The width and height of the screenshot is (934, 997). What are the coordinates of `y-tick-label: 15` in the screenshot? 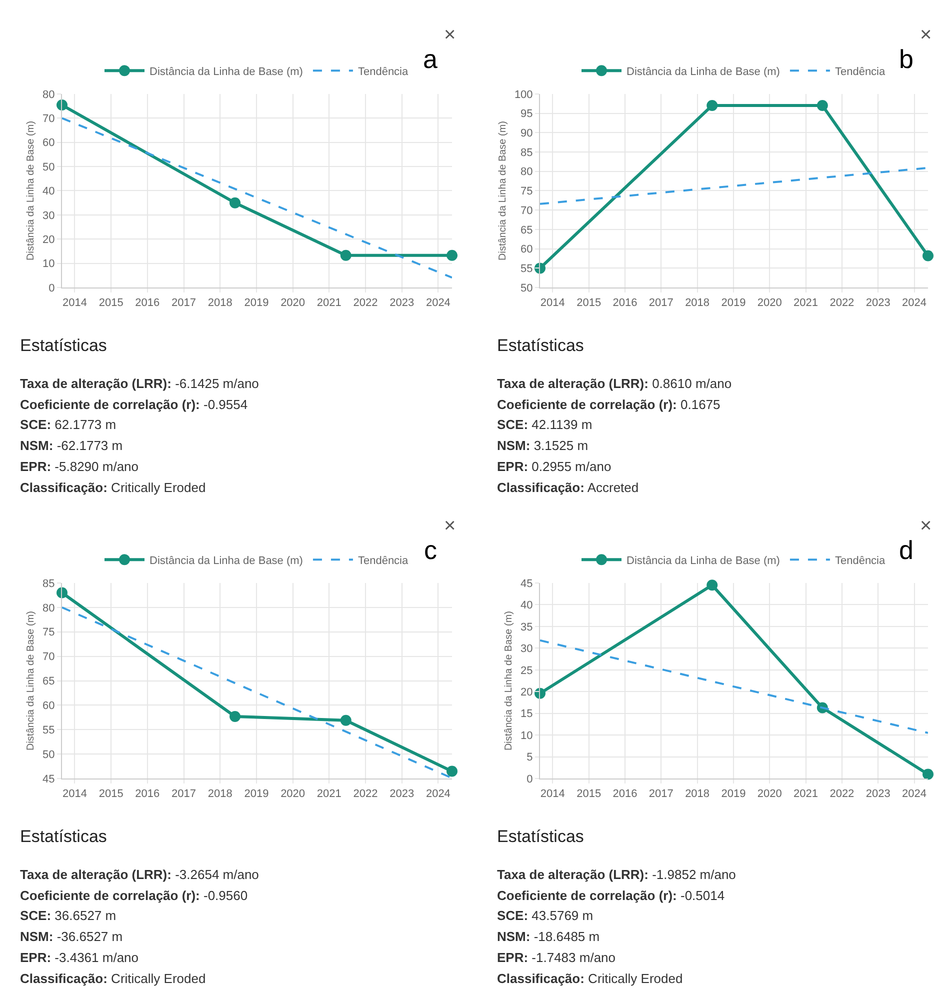 It's located at (526, 714).